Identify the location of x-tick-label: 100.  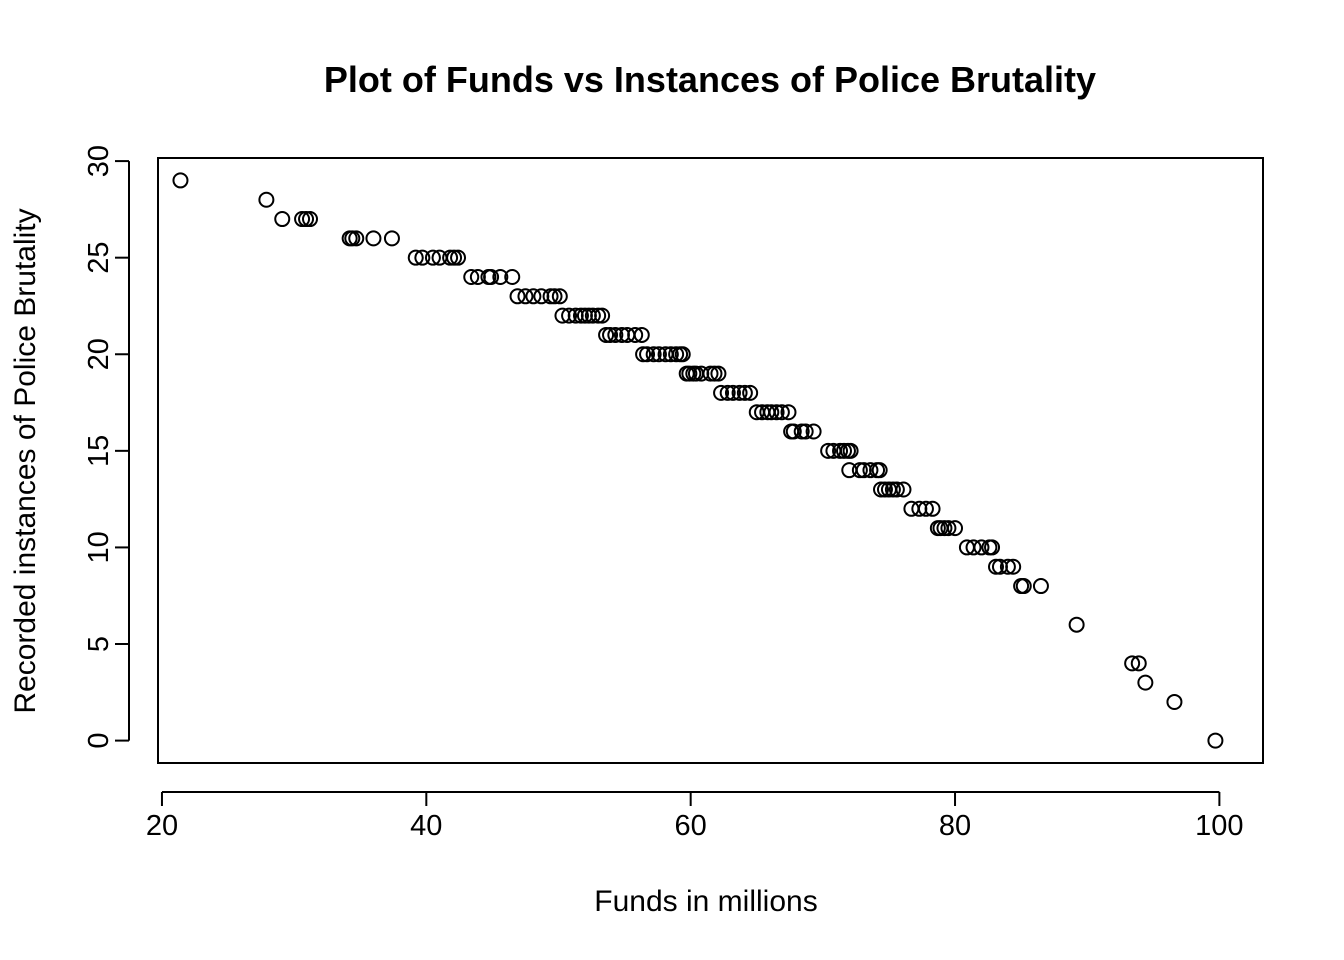
(1219, 826).